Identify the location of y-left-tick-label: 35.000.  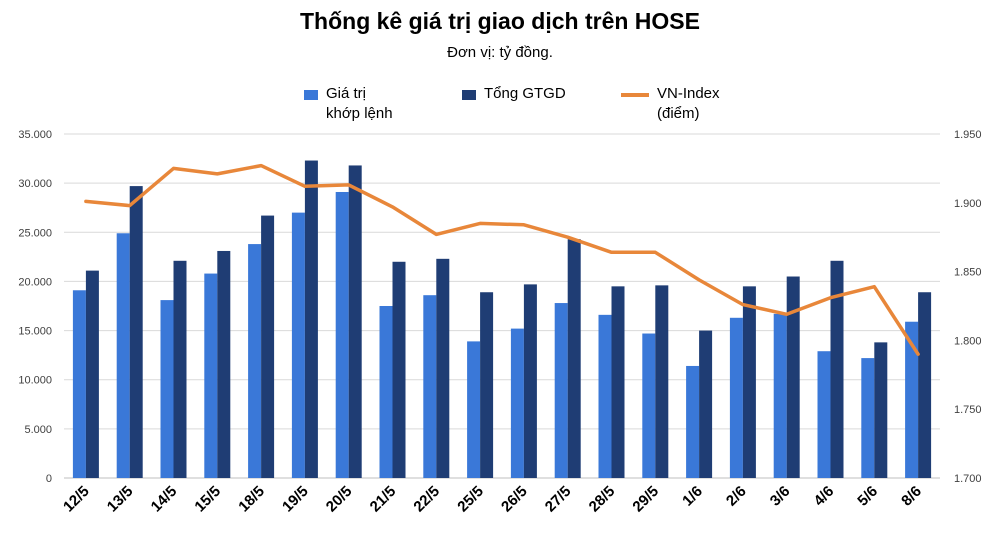
(35, 135).